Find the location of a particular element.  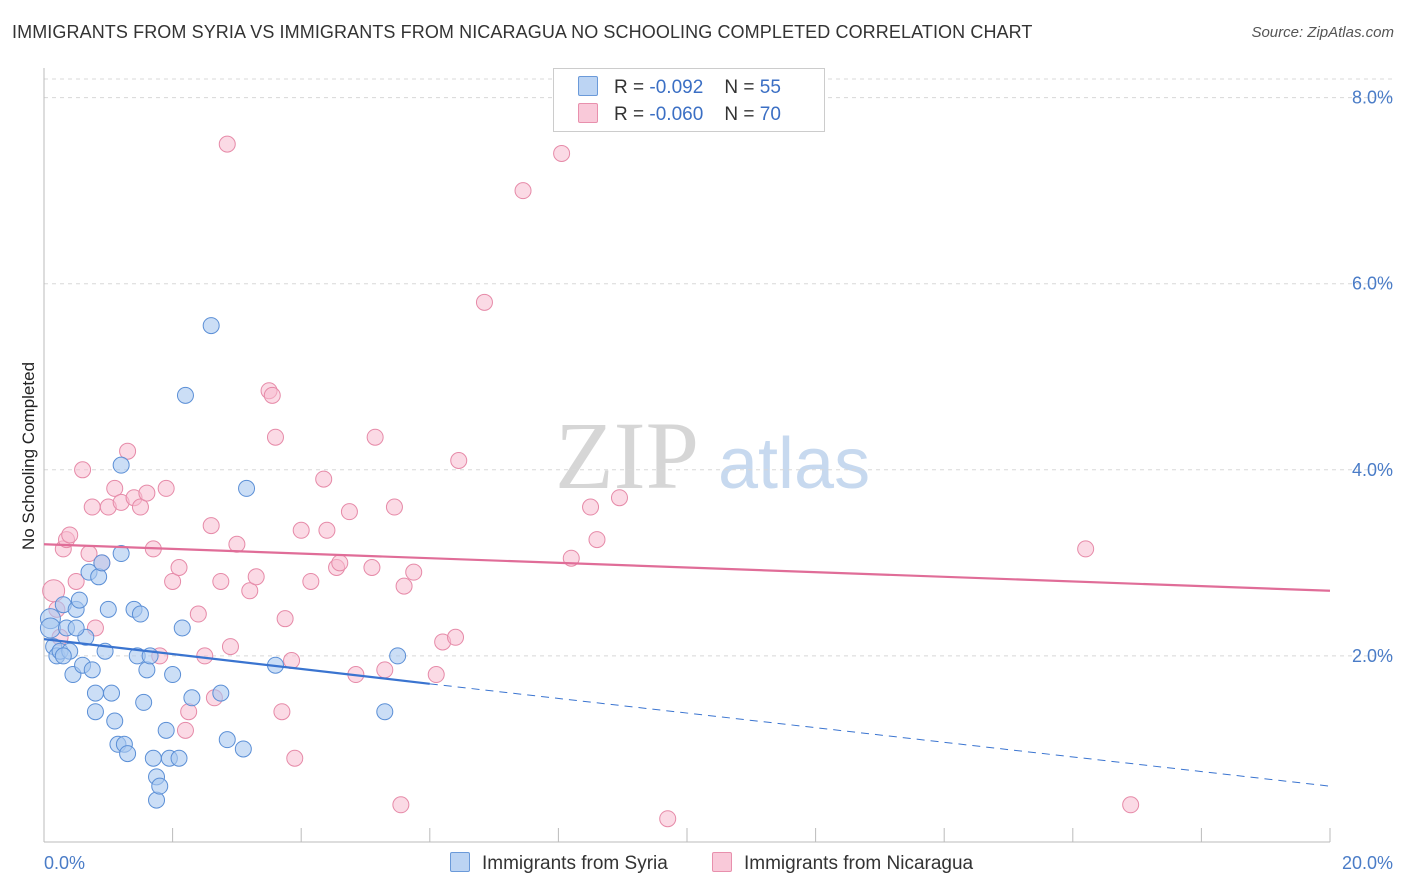

bottom-nicaragua-swatch is located at coordinates (722, 862).